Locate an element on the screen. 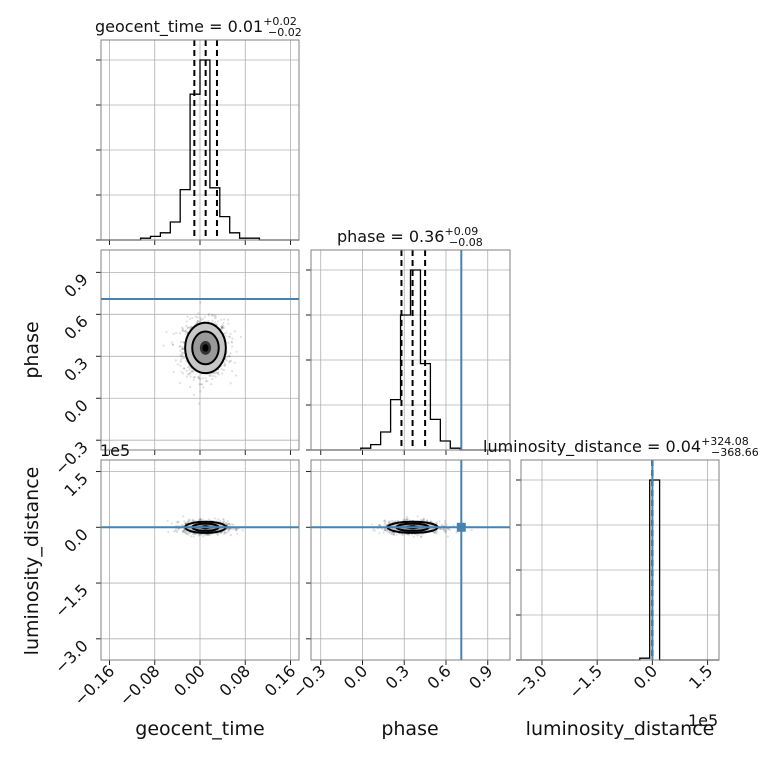 This screenshot has width=760, height=760. title-geocent-time-minus: −0.02 is located at coordinates (285, 32).